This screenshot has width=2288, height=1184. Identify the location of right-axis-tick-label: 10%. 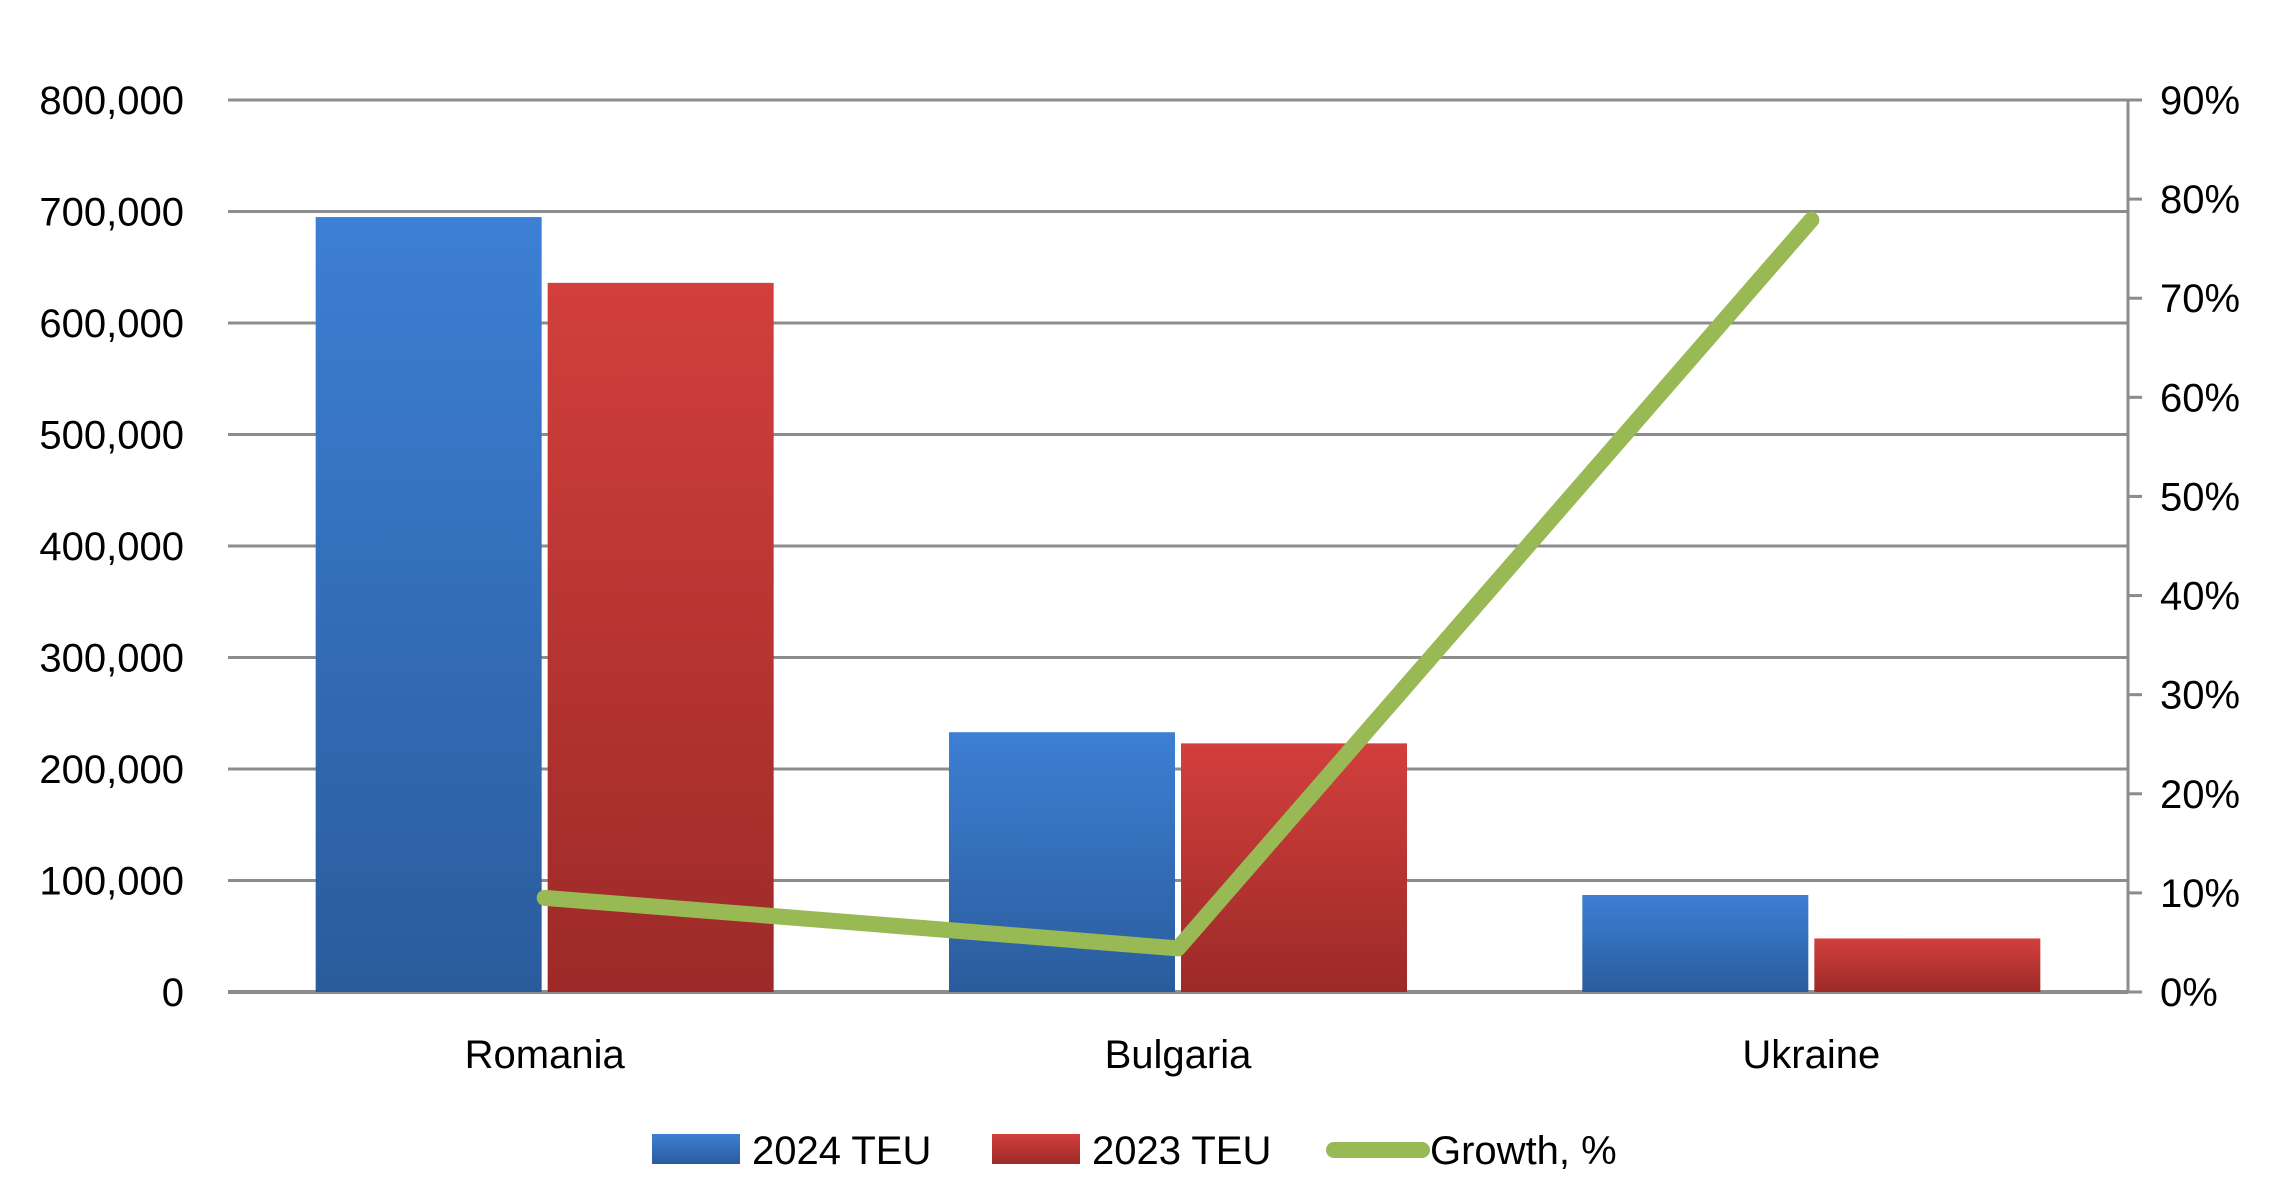
(2200, 894).